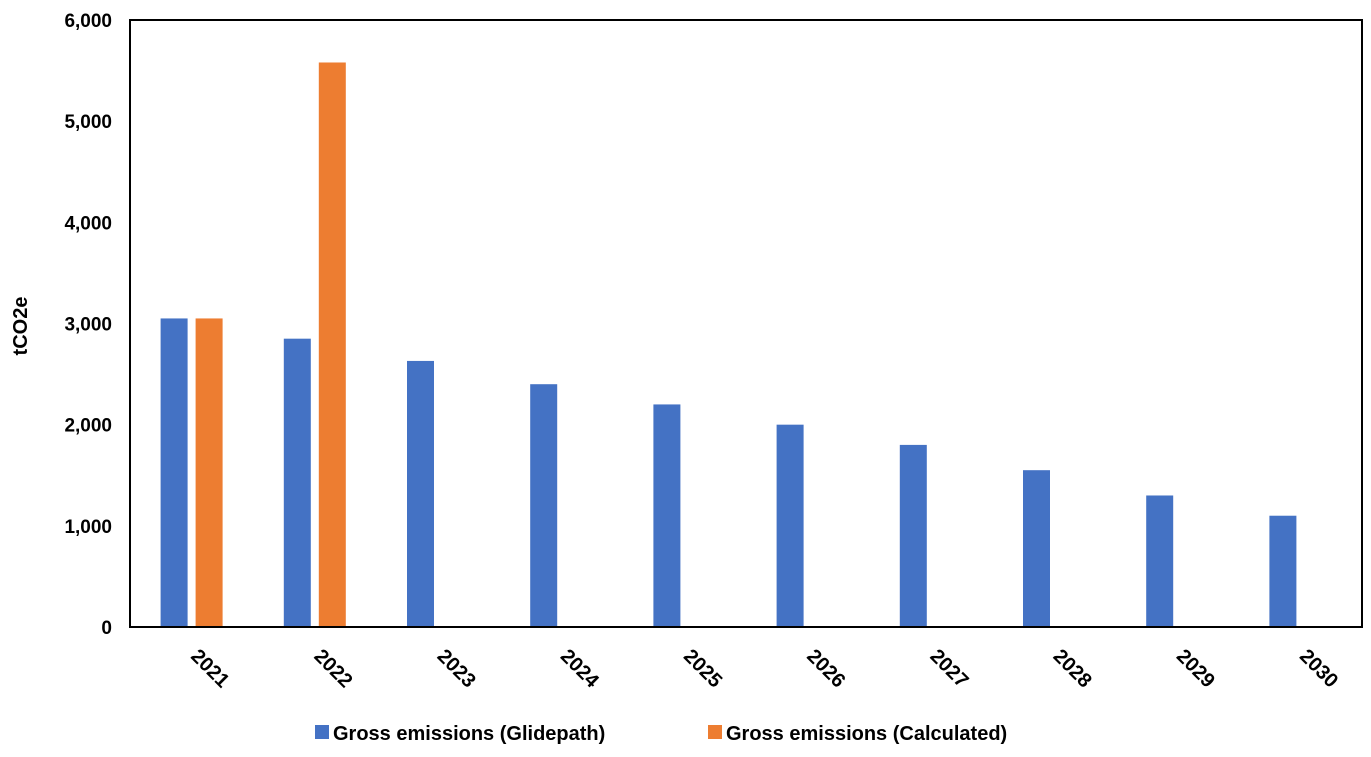 The height and width of the screenshot is (757, 1371). I want to click on y-axis: 0 1,000 2,000 3,000 4,000 5,000 6,000, so click(88, 325).